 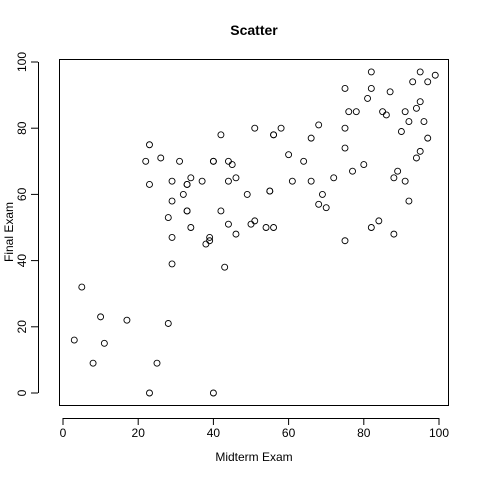 What do you see at coordinates (289, 433) in the screenshot?
I see `x-tick-label: 60` at bounding box center [289, 433].